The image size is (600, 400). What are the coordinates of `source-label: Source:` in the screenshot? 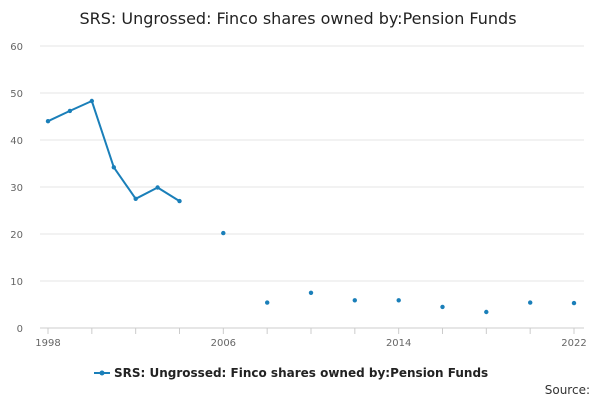 It's located at (567, 390).